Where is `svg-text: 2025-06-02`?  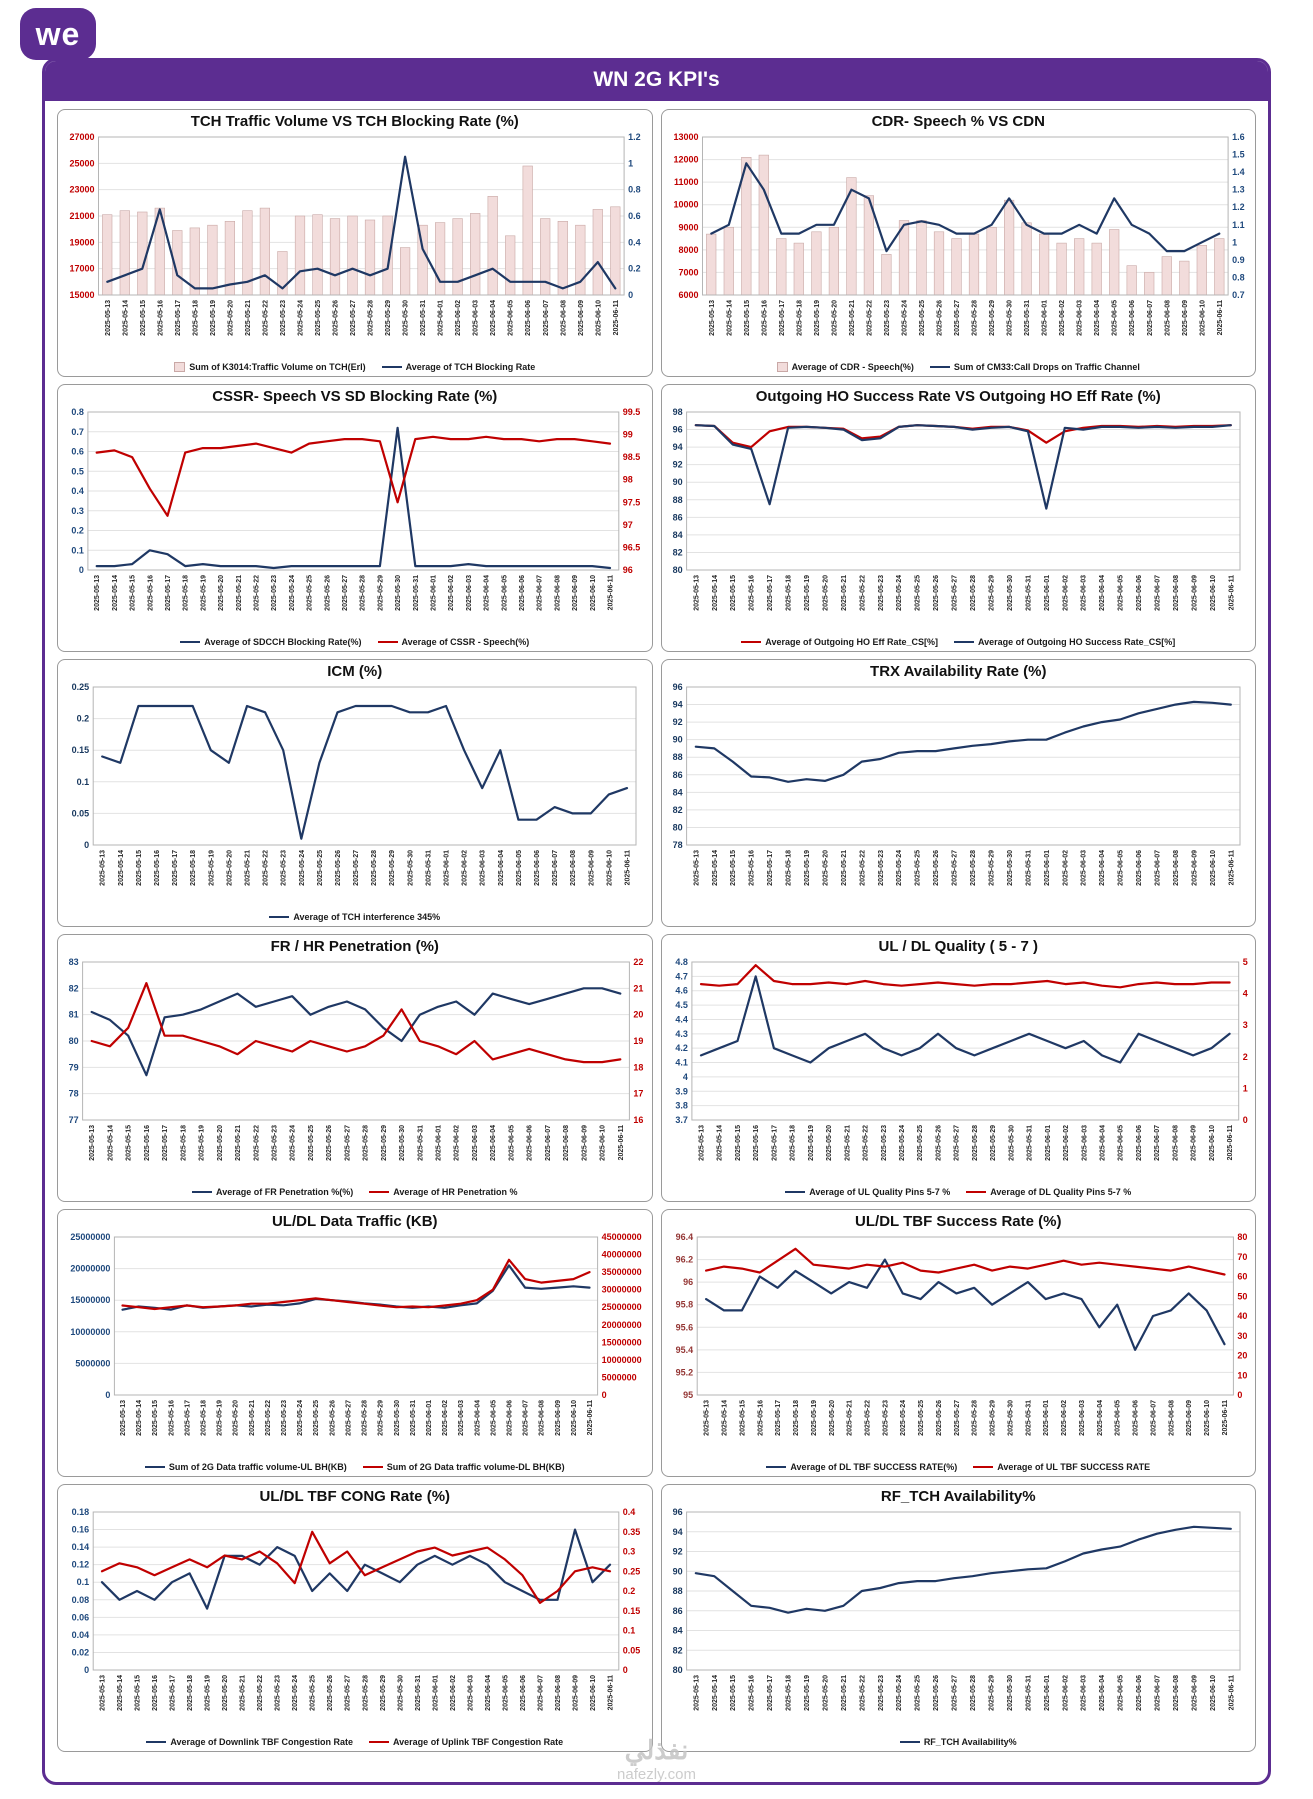 svg-text: 2025-06-02 is located at coordinates (1065, 1693).